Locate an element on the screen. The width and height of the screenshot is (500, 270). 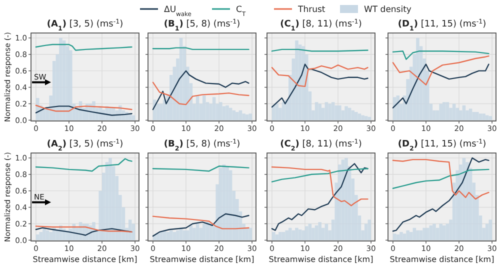
legend-label: C$_{T}$ is located at coordinates (241, 11).